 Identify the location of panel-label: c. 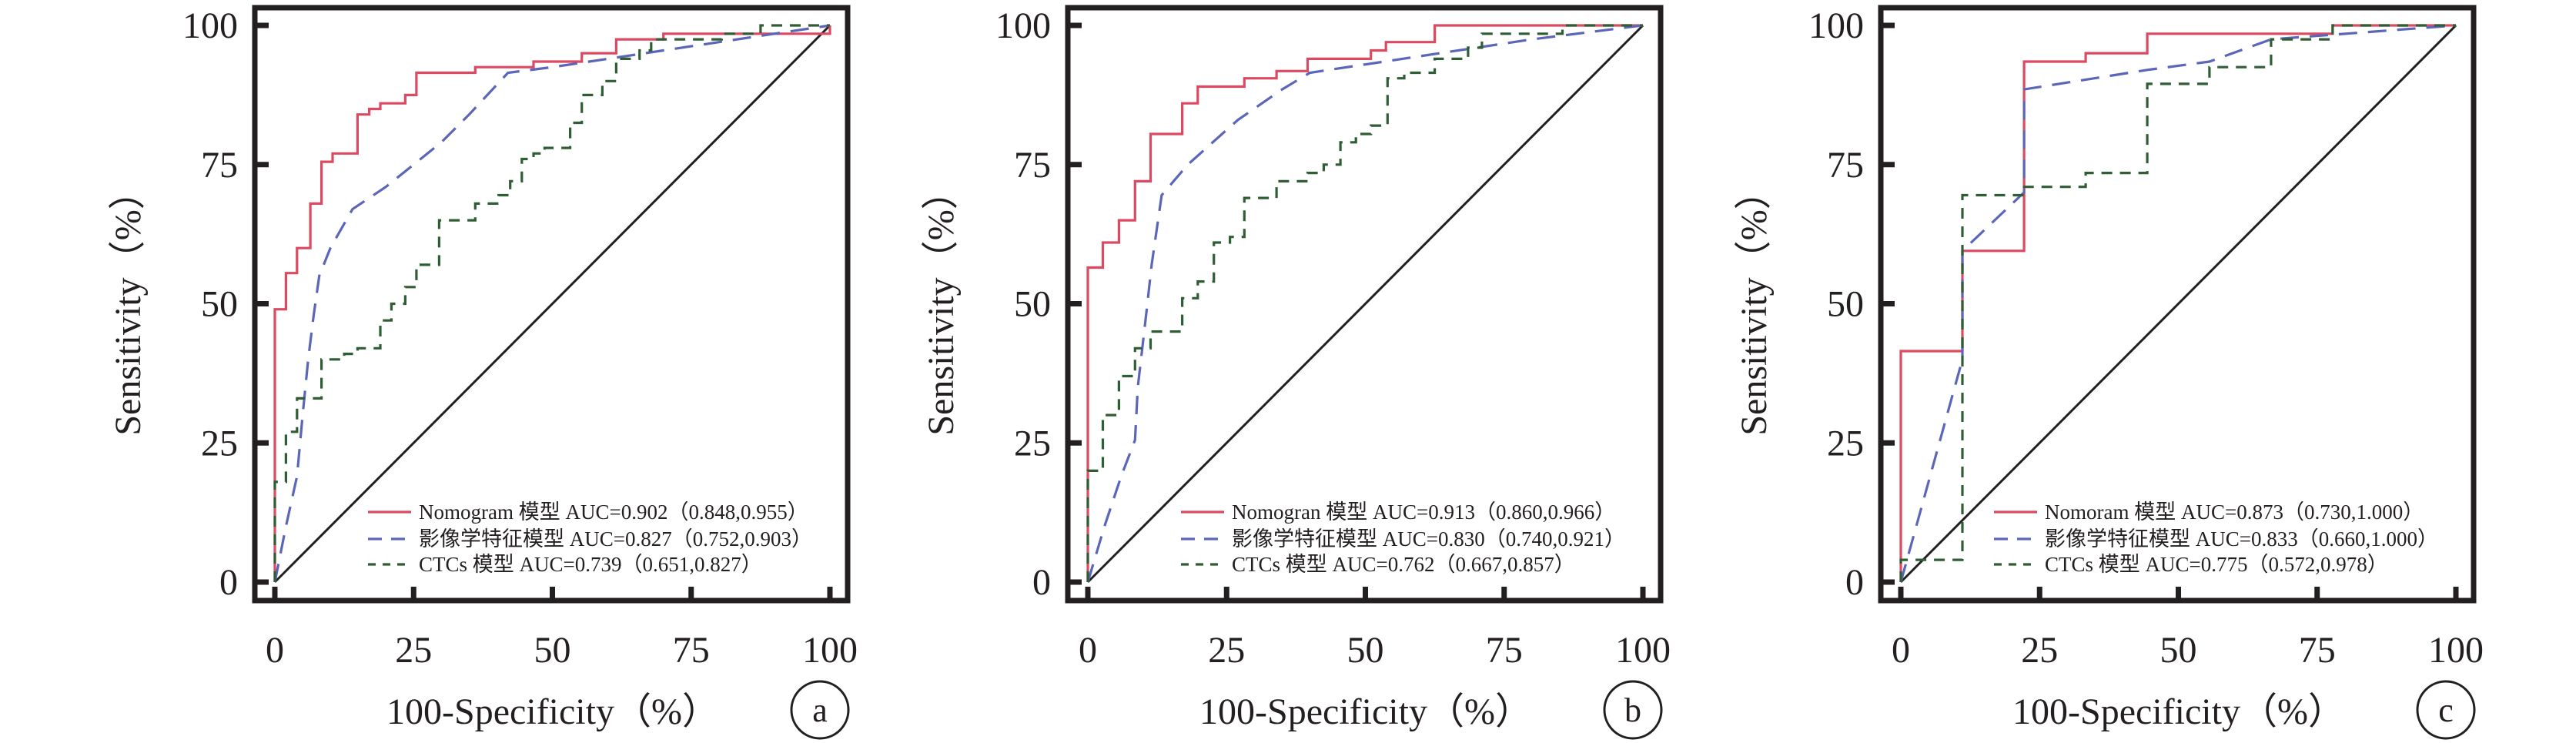
(2446, 710).